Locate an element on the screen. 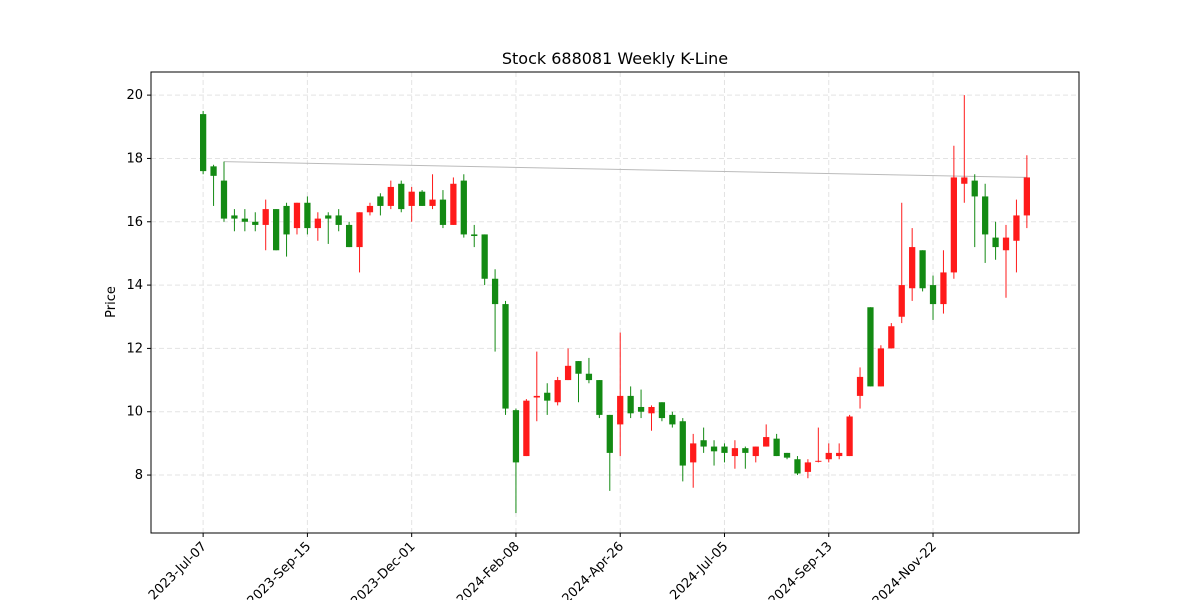  x-tick-label: 2023-Dec-01 is located at coordinates (383, 569).